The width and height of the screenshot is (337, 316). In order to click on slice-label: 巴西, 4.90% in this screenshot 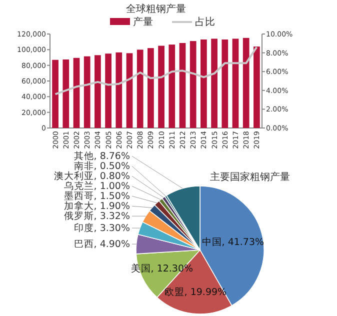, I will do `click(102, 244)`.